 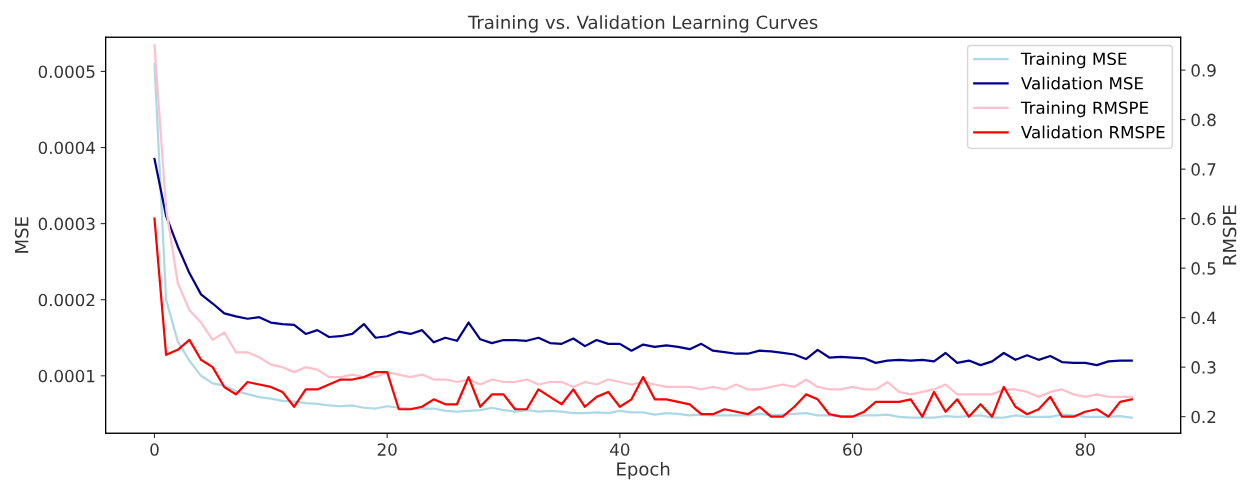 What do you see at coordinates (1203, 219) in the screenshot?
I see `y2-tick-label: 0.6` at bounding box center [1203, 219].